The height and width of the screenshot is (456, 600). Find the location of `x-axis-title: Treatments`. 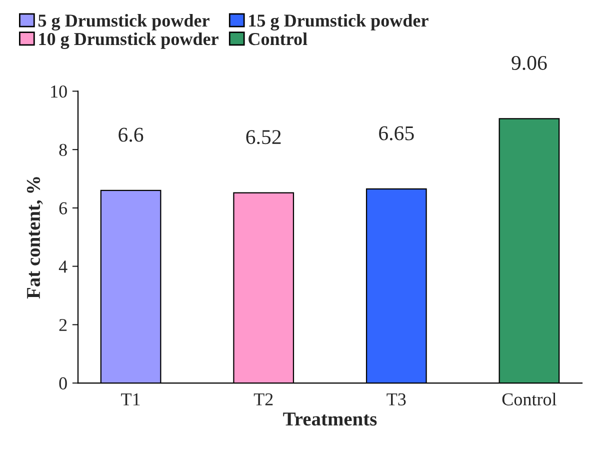

x-axis-title: Treatments is located at coordinates (330, 419).